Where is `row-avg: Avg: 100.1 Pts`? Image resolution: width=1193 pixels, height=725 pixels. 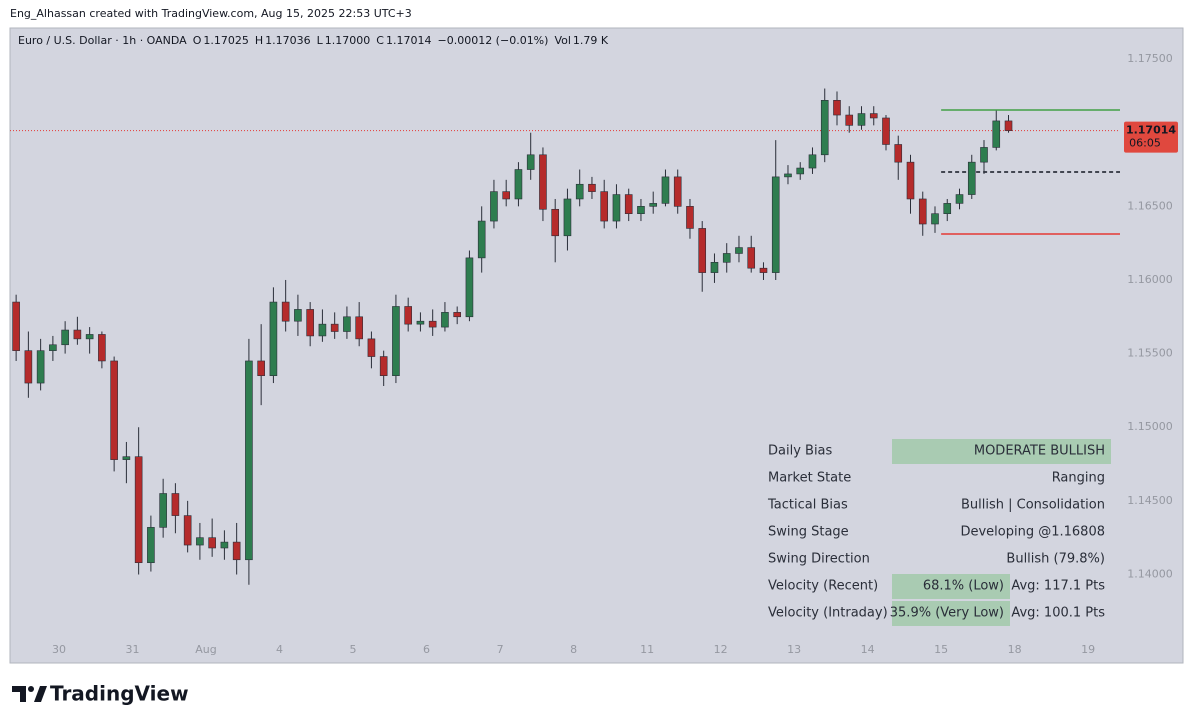 row-avg: Avg: 100.1 Pts is located at coordinates (1058, 613).